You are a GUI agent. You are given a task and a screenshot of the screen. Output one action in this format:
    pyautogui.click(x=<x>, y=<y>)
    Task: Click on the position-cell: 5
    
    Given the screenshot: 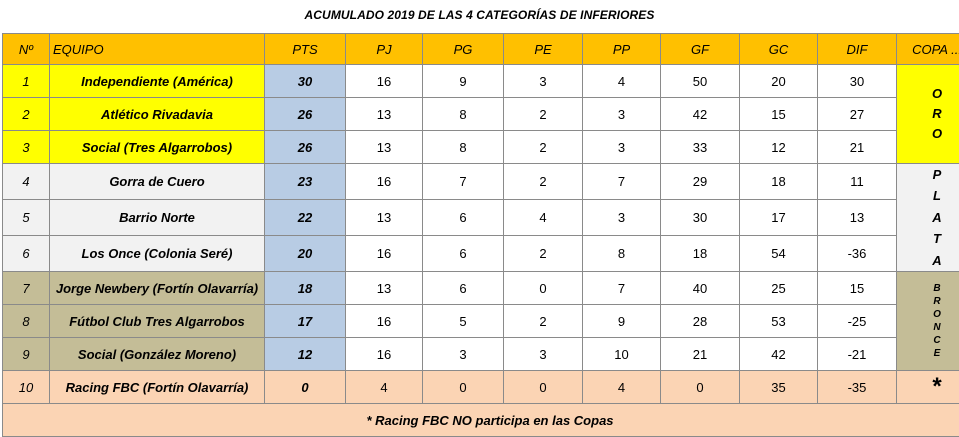 What is the action you would take?
    pyautogui.click(x=26, y=218)
    